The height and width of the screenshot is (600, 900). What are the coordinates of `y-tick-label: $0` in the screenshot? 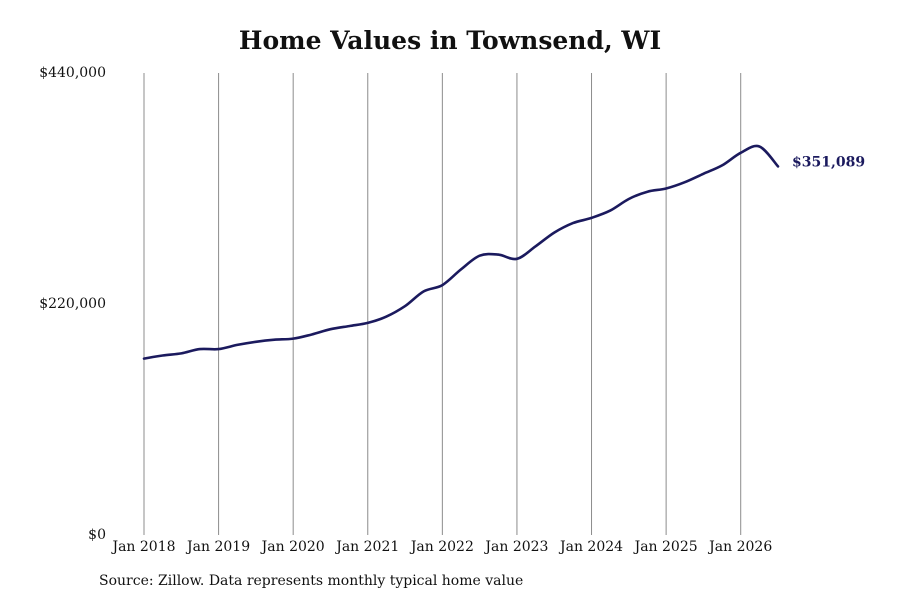 It's located at (97, 535).